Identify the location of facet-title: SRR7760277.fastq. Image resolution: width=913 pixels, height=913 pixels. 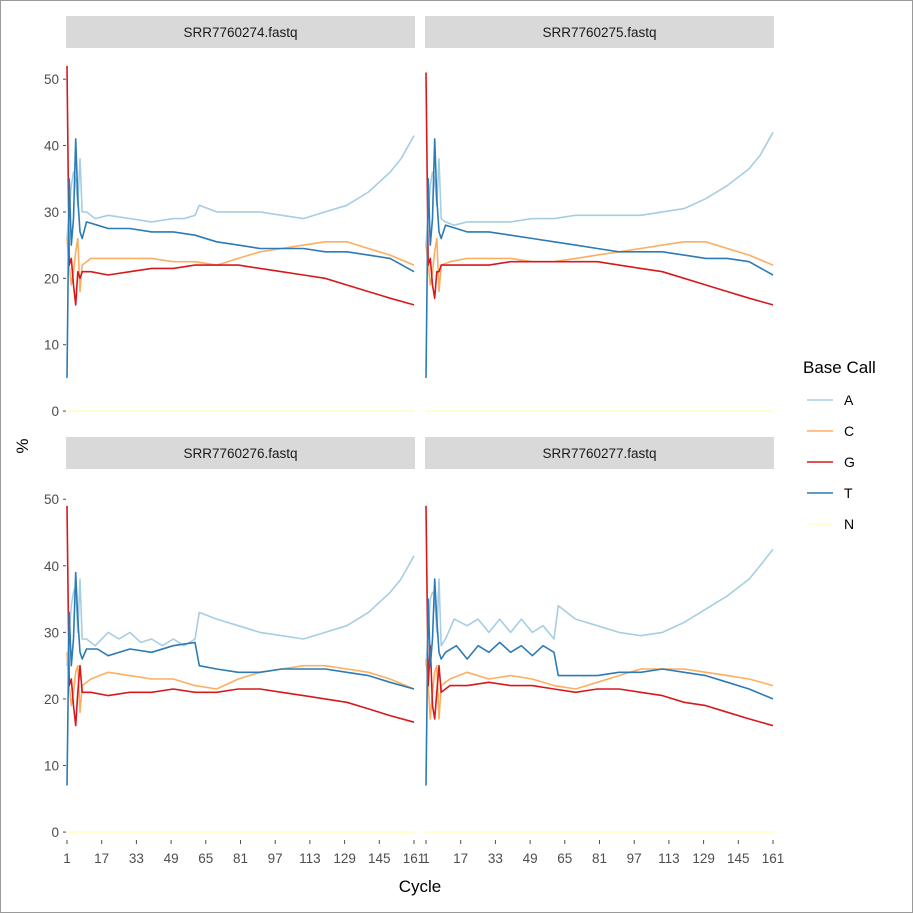
(599, 453).